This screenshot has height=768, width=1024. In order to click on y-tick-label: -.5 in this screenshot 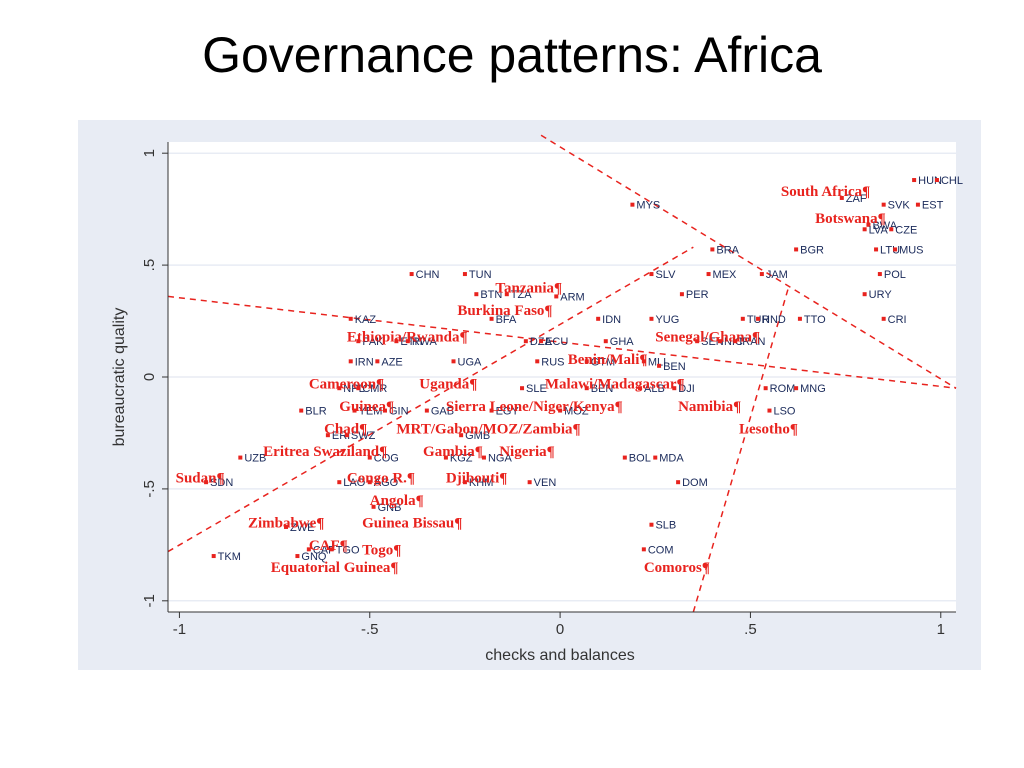, I will do `click(149, 489)`.